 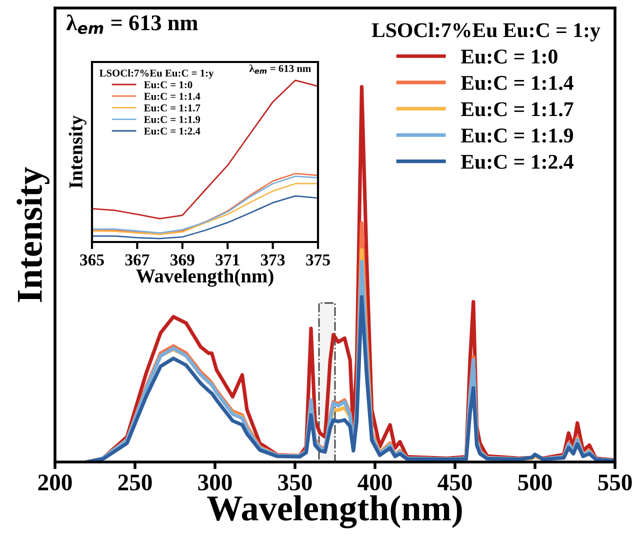 I want to click on x-tick-label: 300, so click(x=215, y=482).